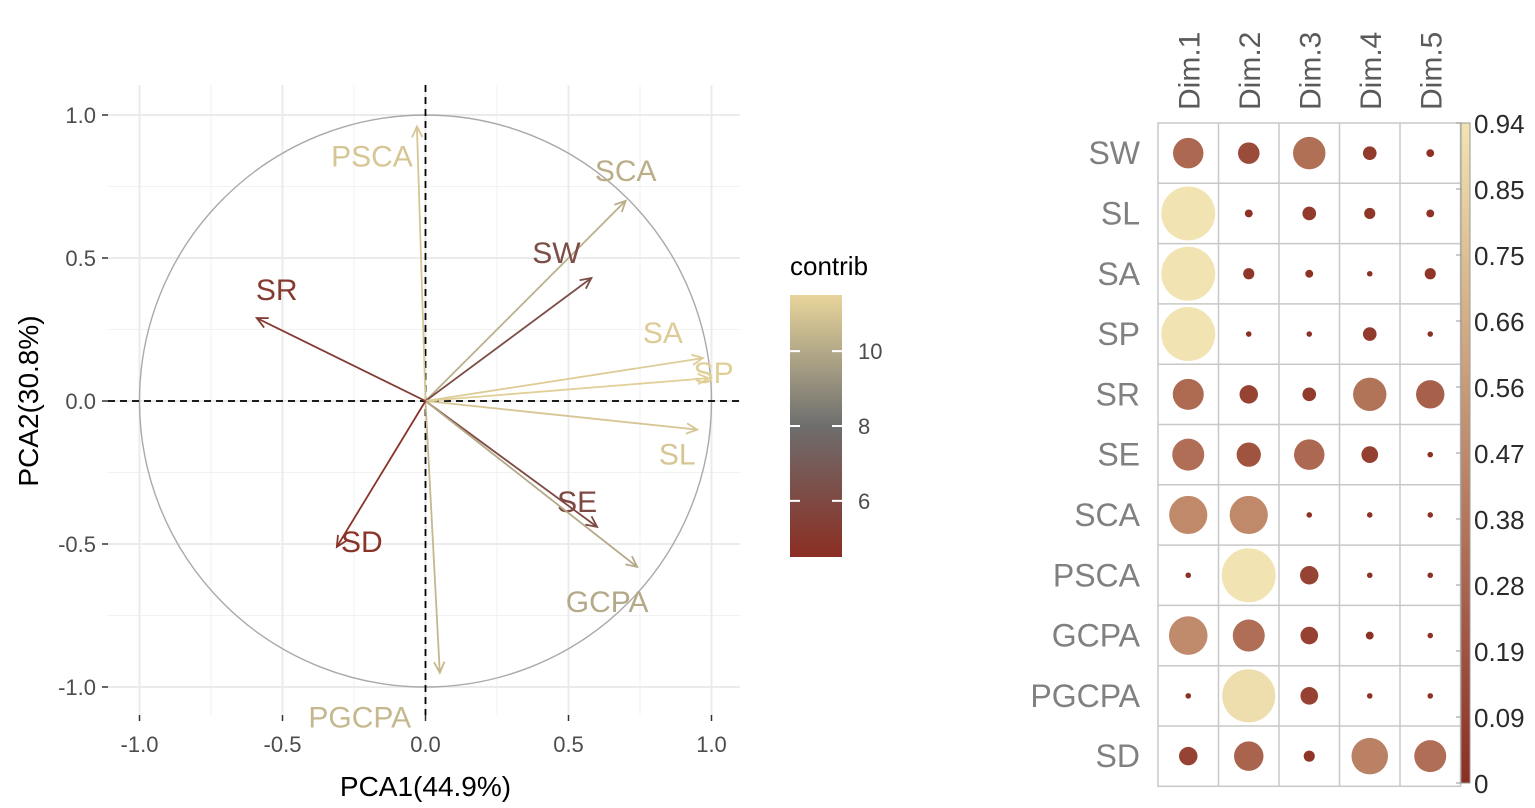 This screenshot has height=808, width=1535. What do you see at coordinates (1118, 274) in the screenshot?
I see `row-label: SA` at bounding box center [1118, 274].